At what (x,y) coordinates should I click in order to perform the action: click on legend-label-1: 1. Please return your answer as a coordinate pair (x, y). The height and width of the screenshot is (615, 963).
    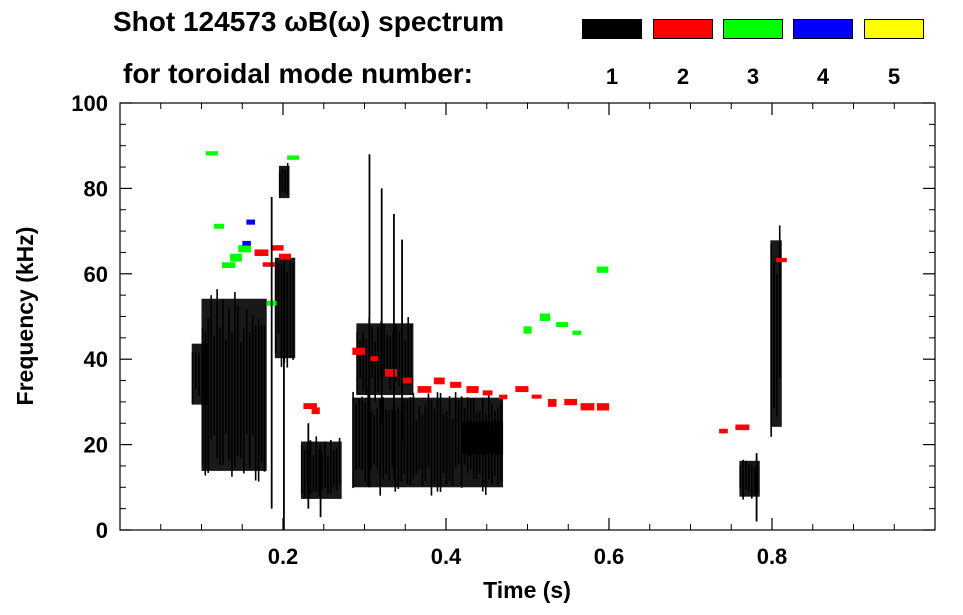
    Looking at the image, I should click on (612, 76).